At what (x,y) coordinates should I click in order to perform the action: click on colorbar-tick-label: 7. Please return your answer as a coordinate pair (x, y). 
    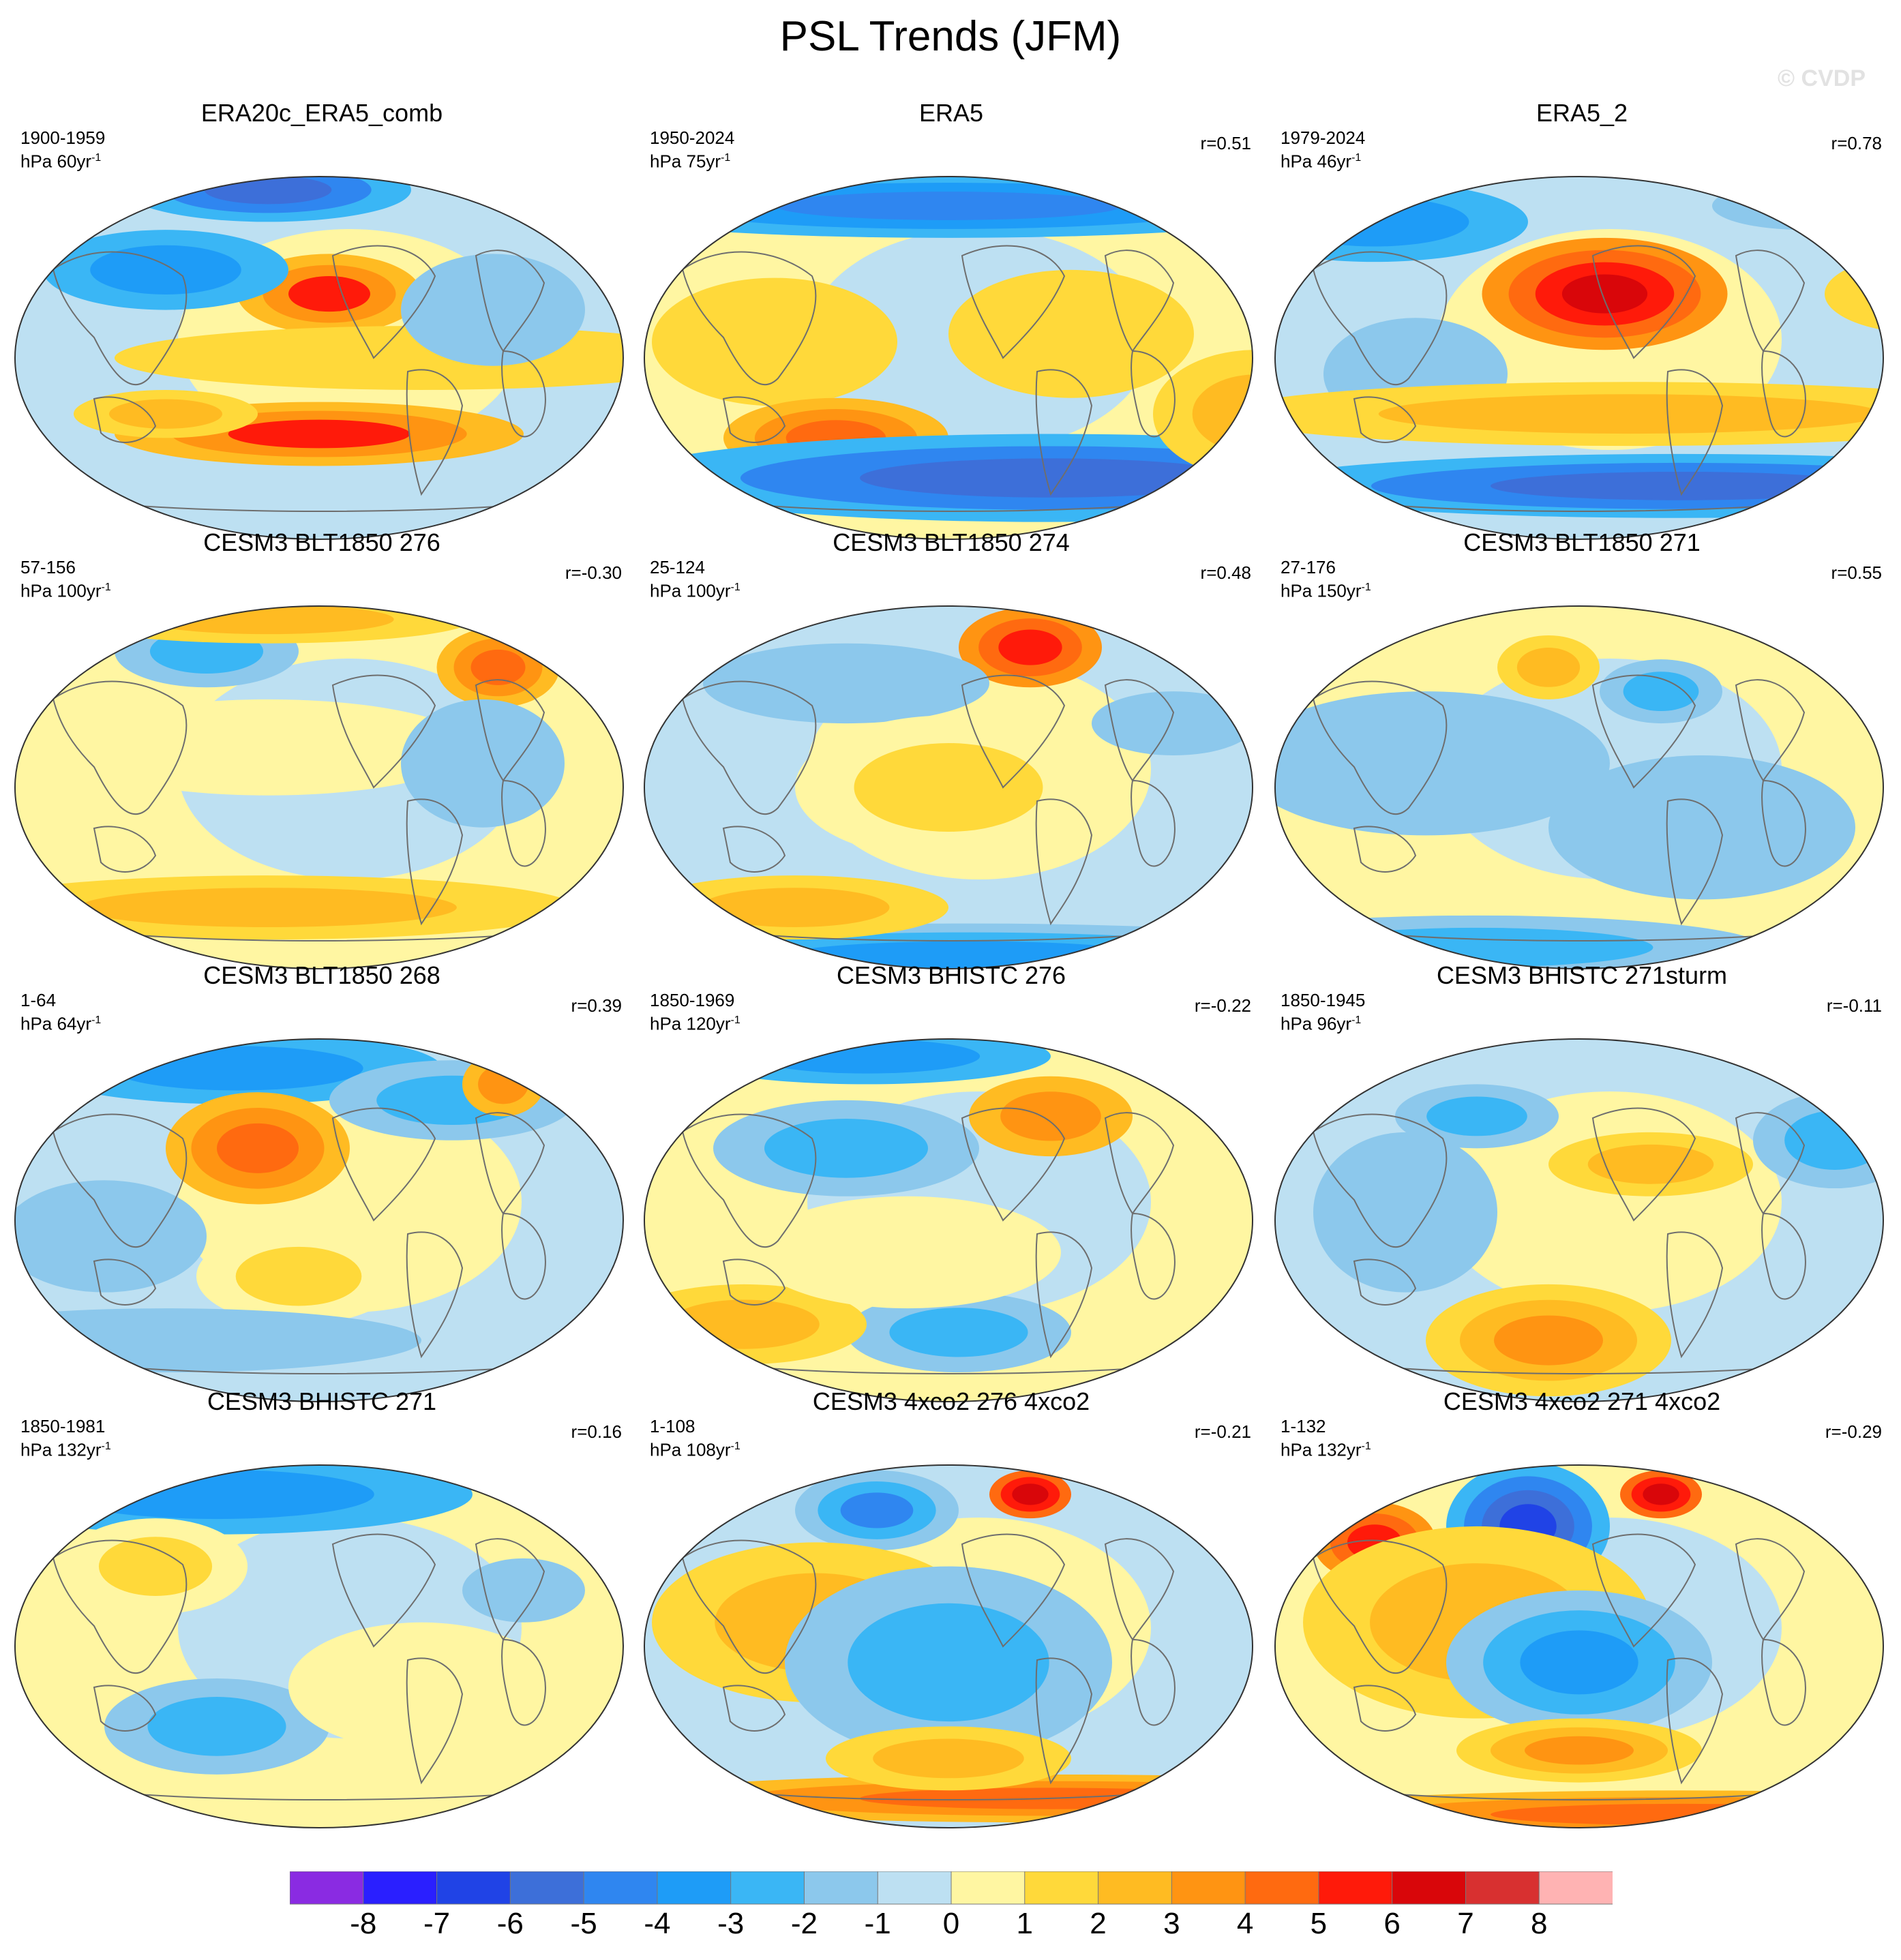
    Looking at the image, I should click on (1465, 1923).